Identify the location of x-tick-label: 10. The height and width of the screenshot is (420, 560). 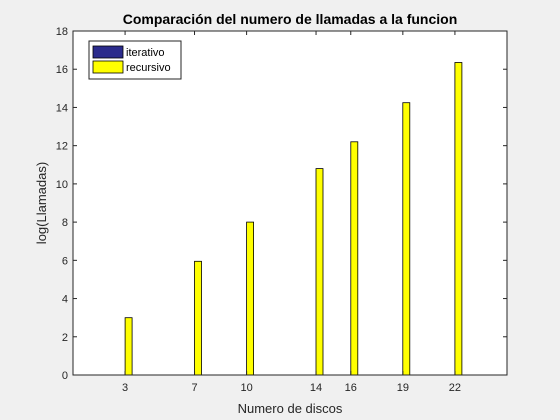
(246, 388).